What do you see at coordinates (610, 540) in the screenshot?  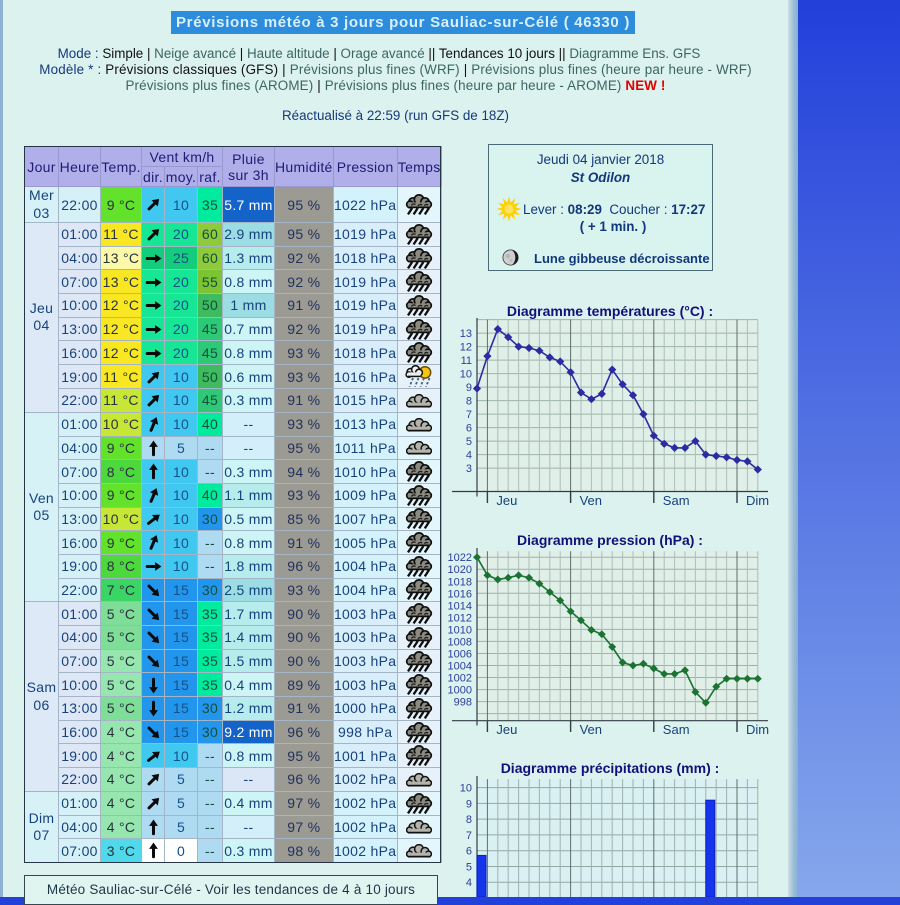 I see `svg-text: Diagramme pression (hPa) :` at bounding box center [610, 540].